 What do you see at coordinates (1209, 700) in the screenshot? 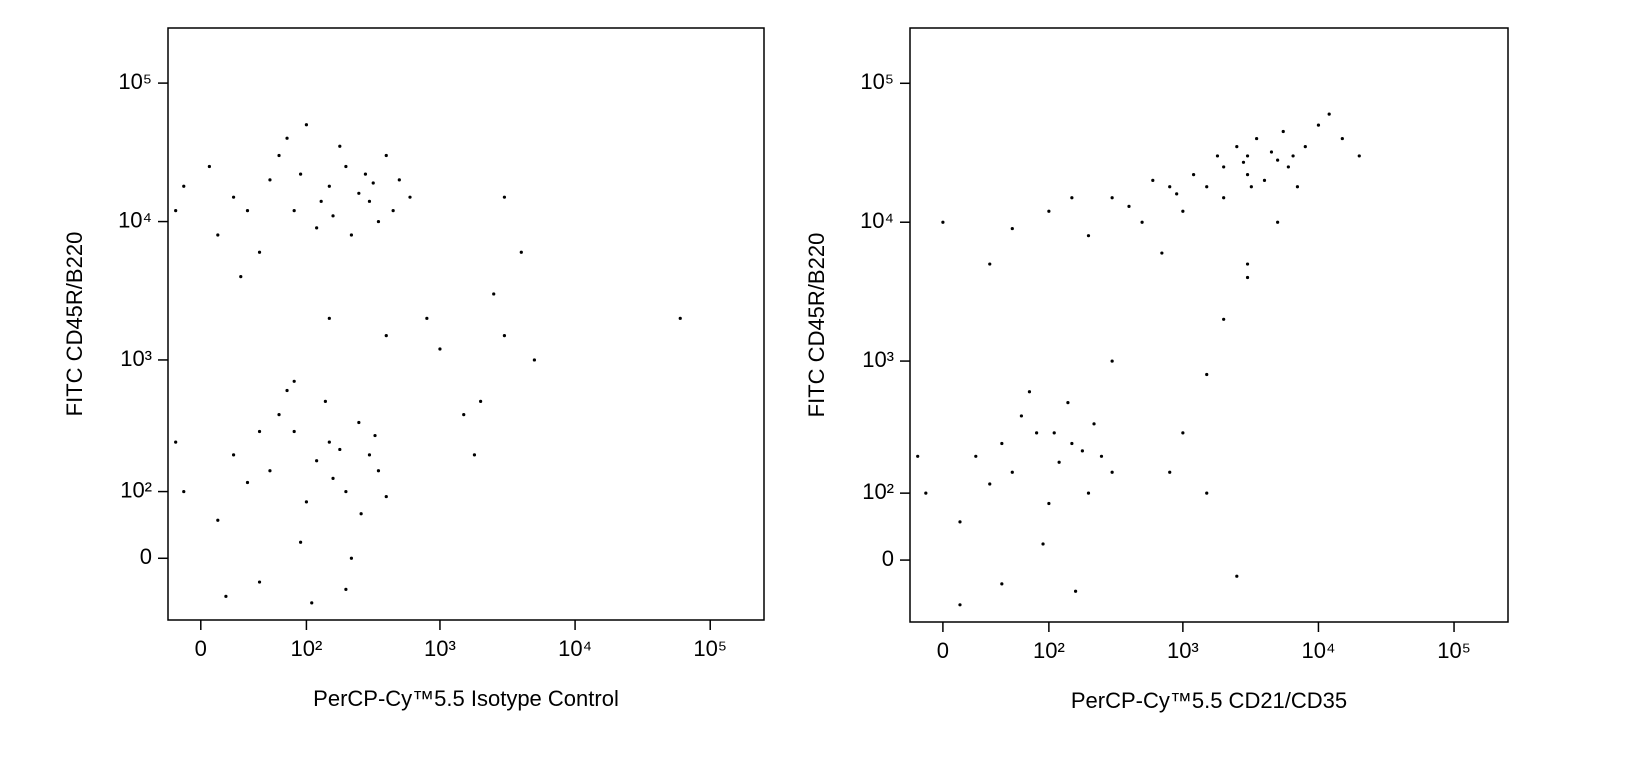
I see `x-axis-title: PerCP-Cy™5.5 CD21/CD35` at bounding box center [1209, 700].